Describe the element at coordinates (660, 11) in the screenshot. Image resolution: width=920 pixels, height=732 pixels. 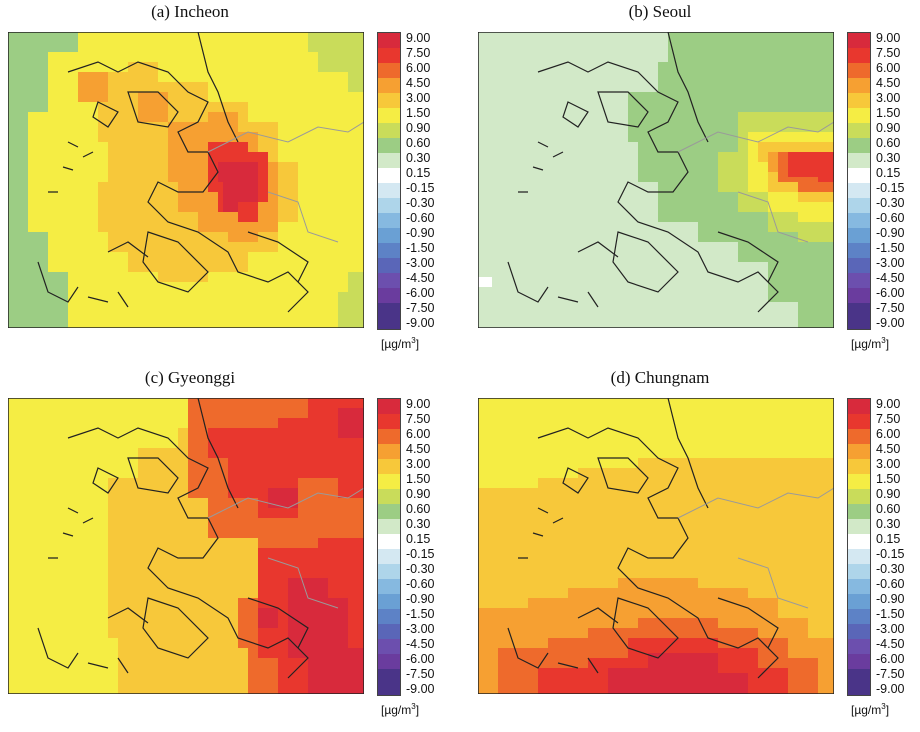
I see `panel-title: (b) Seoul` at that location.